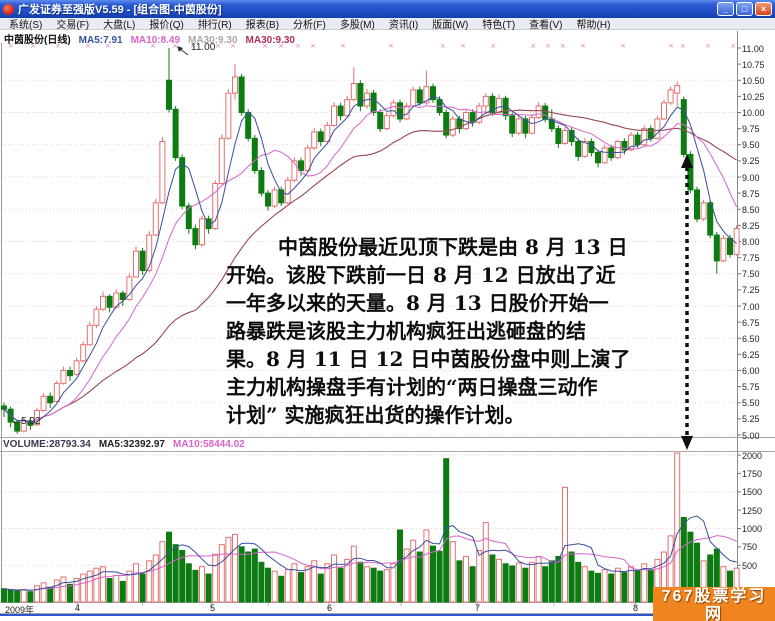  What do you see at coordinates (751, 290) in the screenshot?
I see `price-axis-label: 7.25` at bounding box center [751, 290].